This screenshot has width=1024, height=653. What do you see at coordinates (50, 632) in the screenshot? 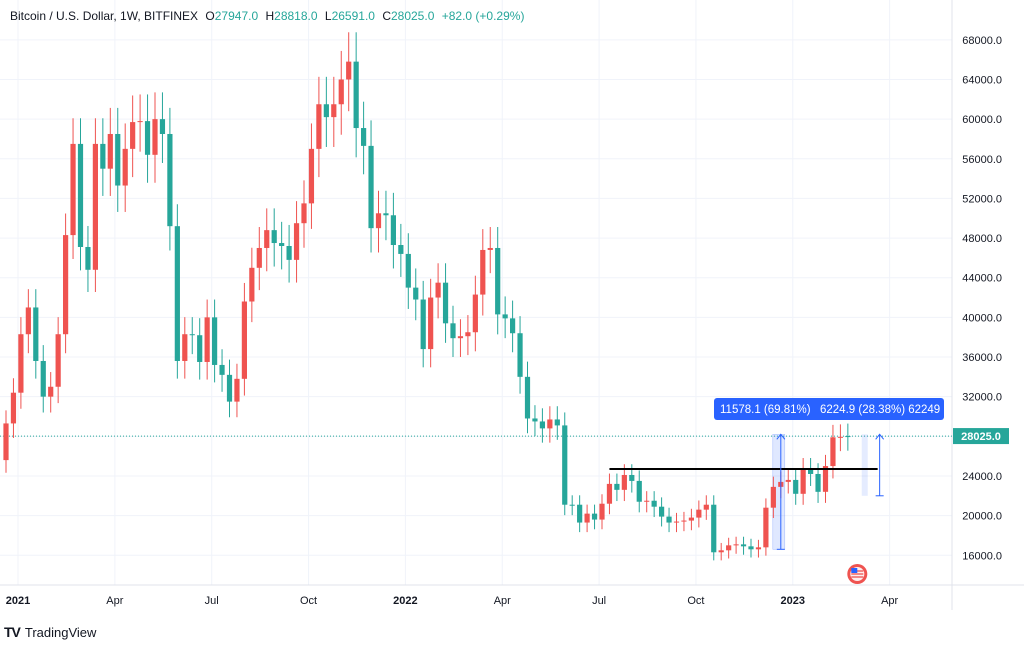
I see `tradingview-brand: TV TradingView` at bounding box center [50, 632].